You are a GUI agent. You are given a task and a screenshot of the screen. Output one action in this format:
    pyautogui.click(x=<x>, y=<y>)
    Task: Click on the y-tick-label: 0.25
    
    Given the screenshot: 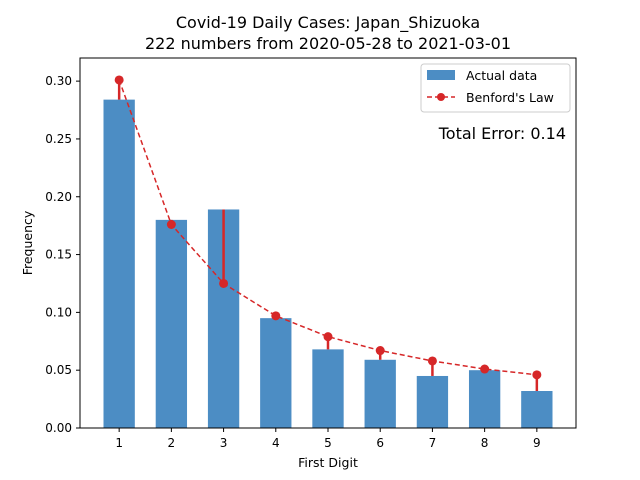 What is the action you would take?
    pyautogui.click(x=58, y=139)
    